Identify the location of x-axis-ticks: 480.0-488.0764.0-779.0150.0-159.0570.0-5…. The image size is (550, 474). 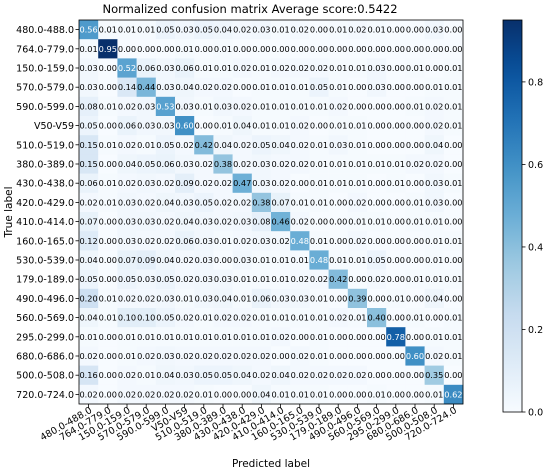
(249, 424).